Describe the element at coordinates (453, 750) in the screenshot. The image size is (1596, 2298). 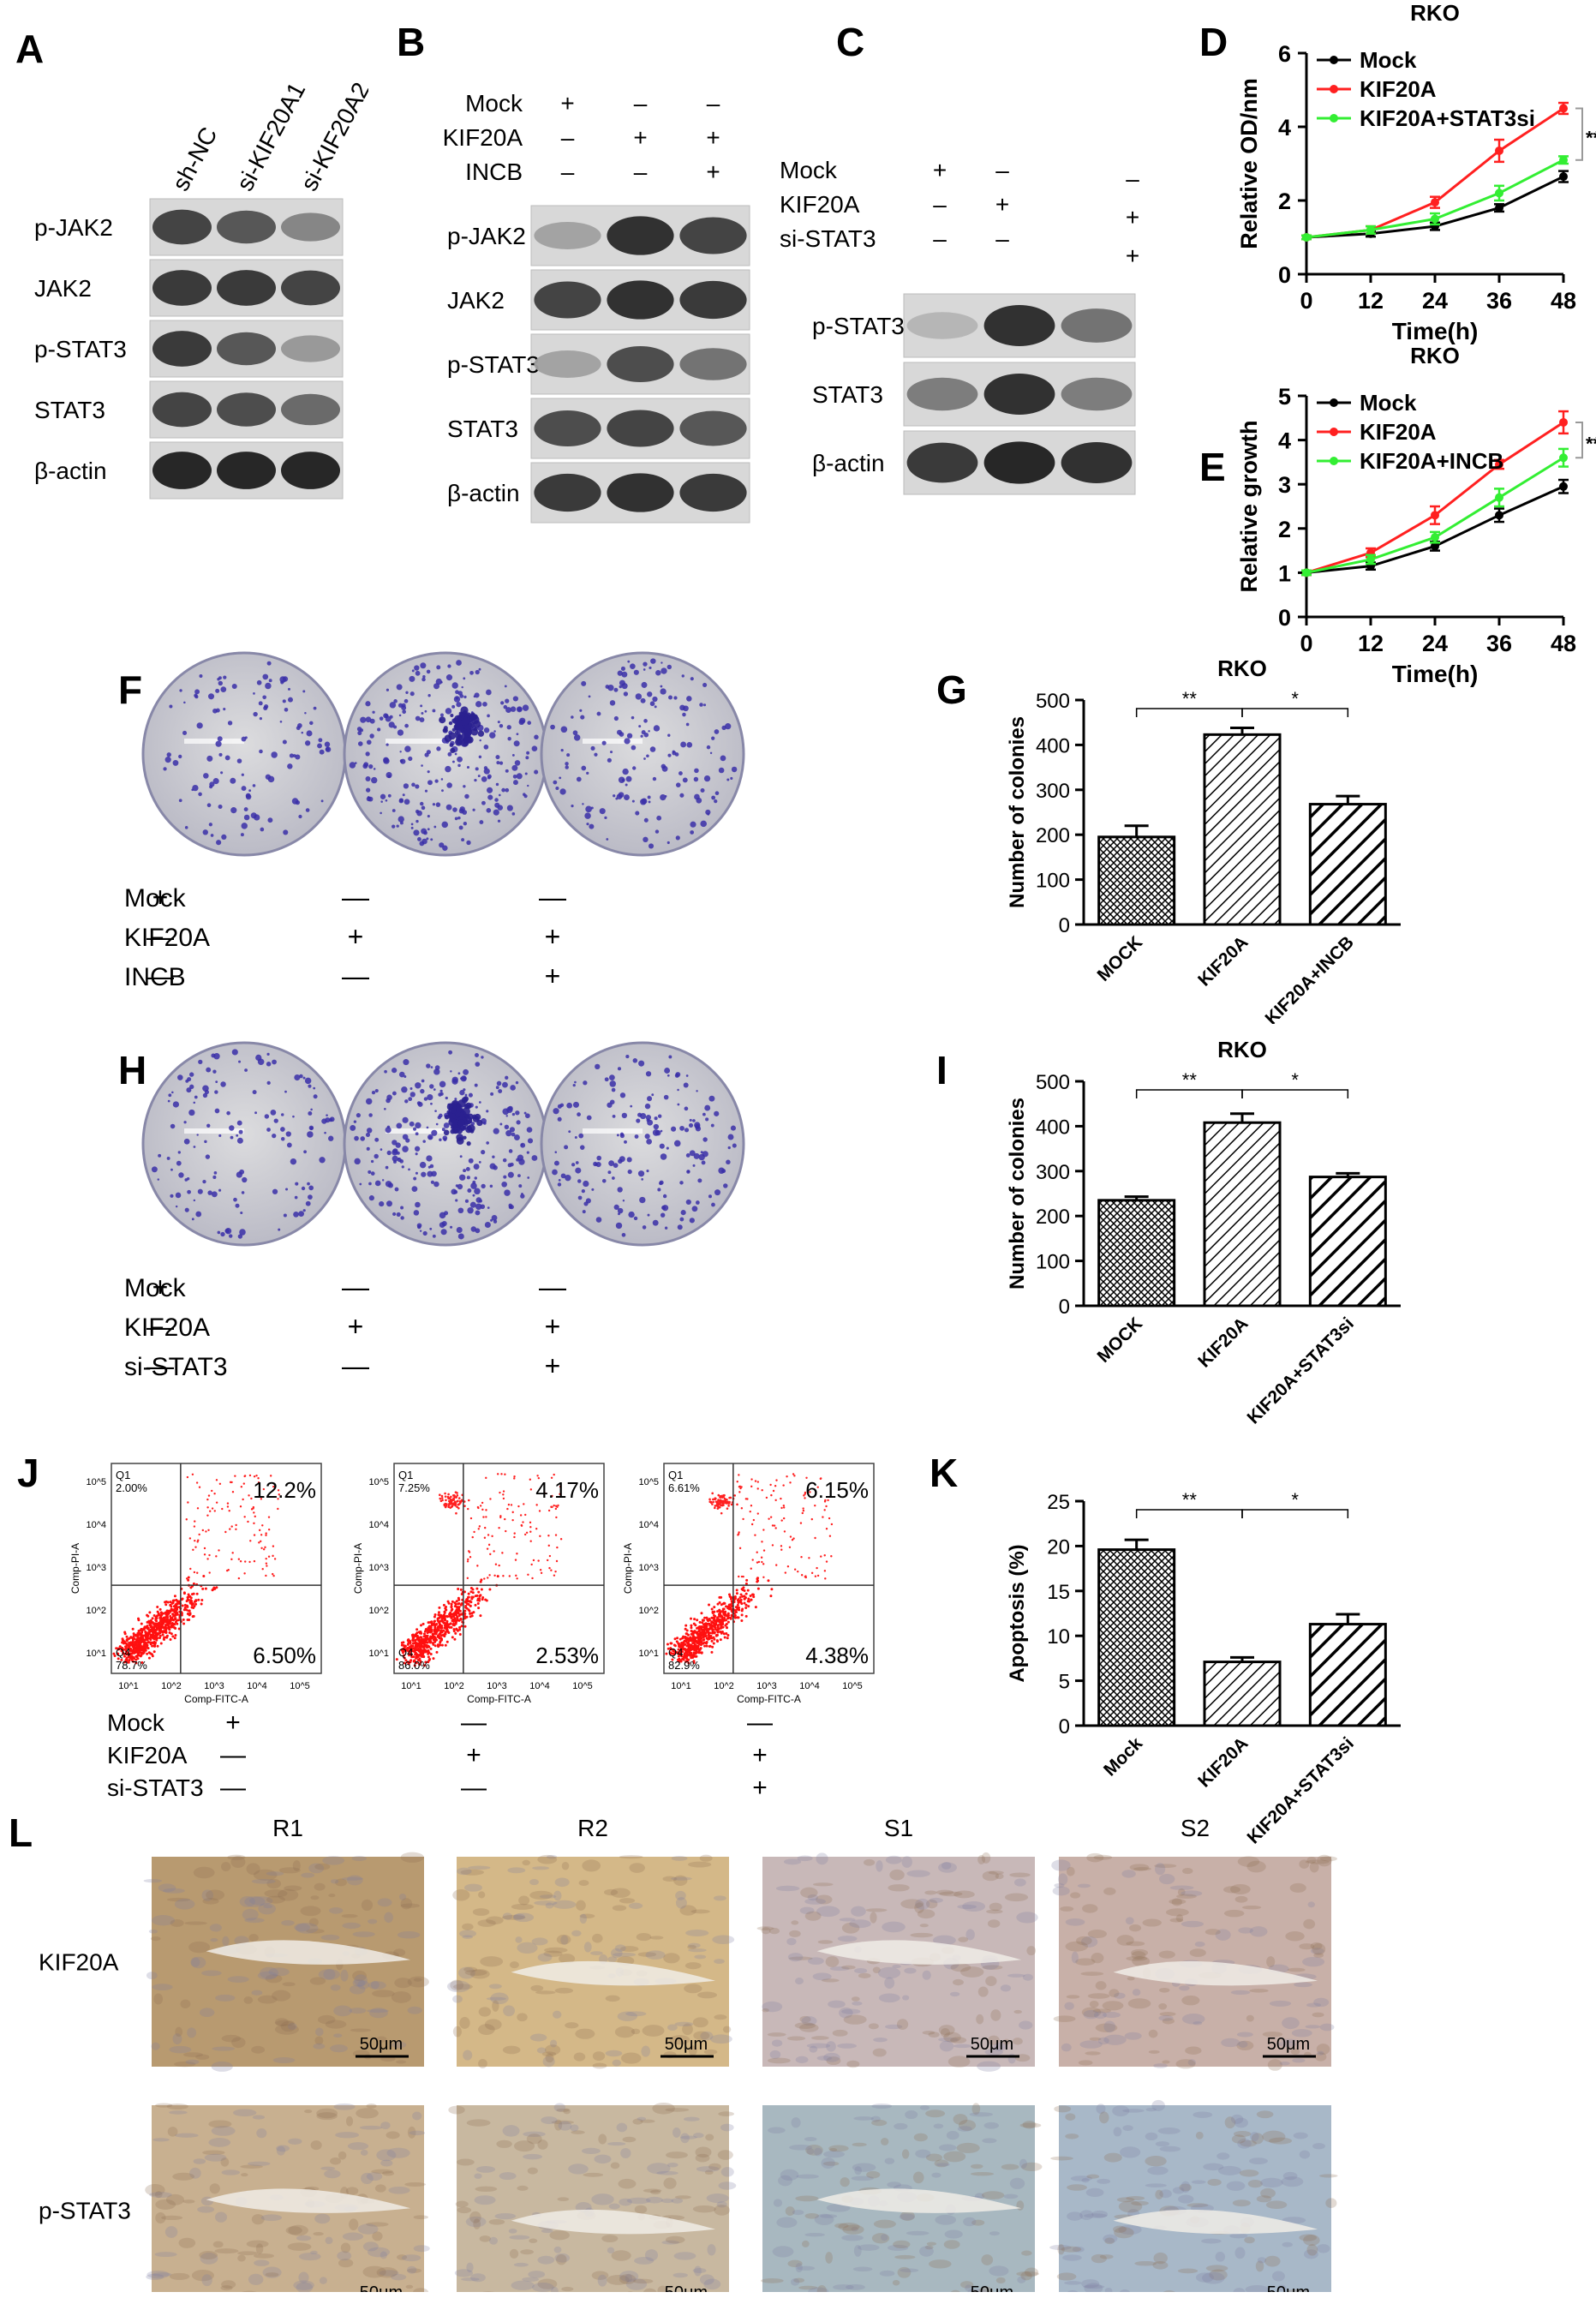
I see `colony-cluster` at that location.